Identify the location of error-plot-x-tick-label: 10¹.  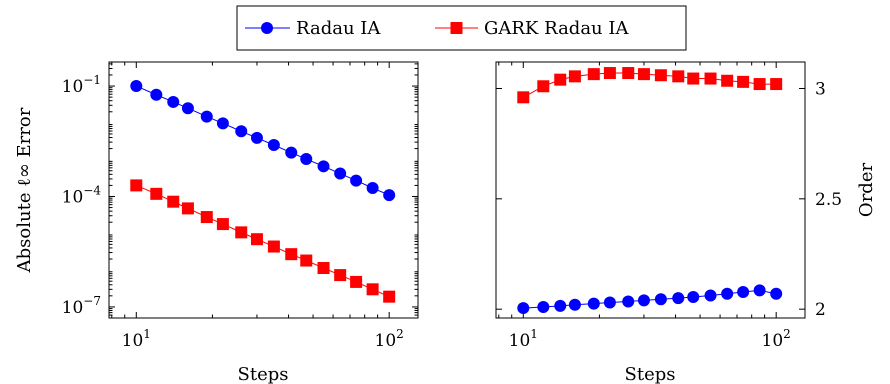
(136, 339).